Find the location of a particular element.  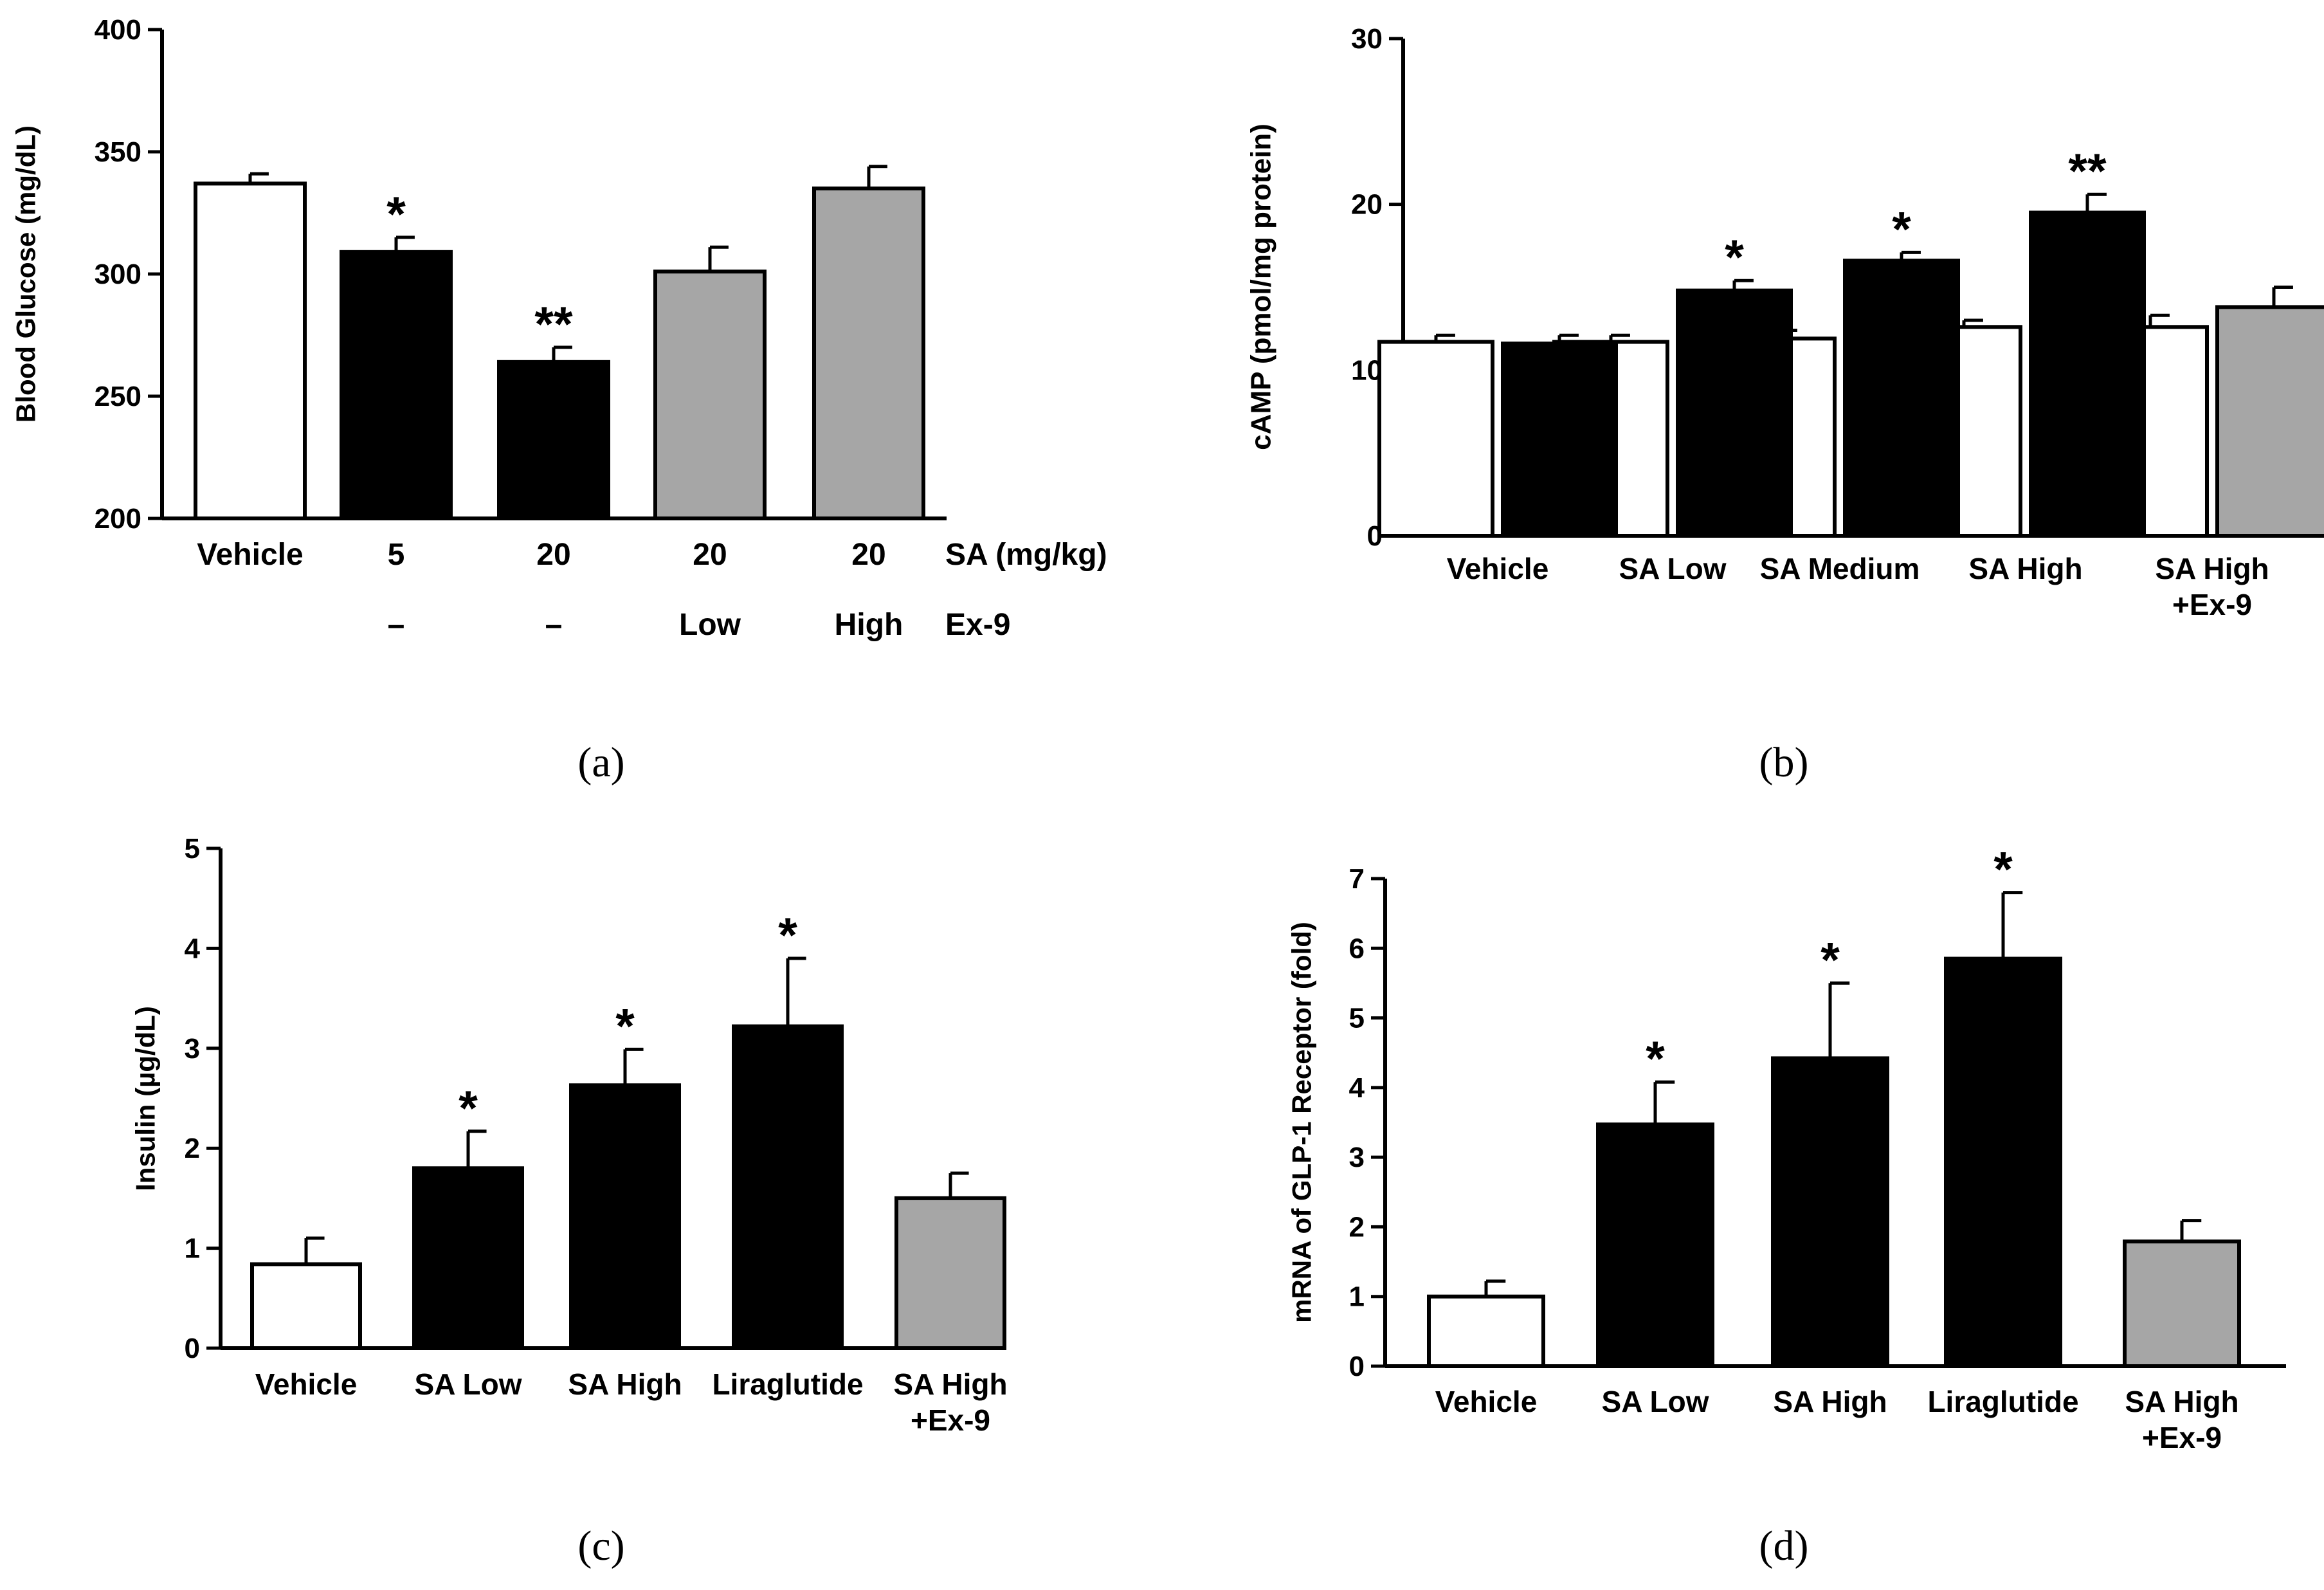

ex9-label: Low is located at coordinates (710, 625).